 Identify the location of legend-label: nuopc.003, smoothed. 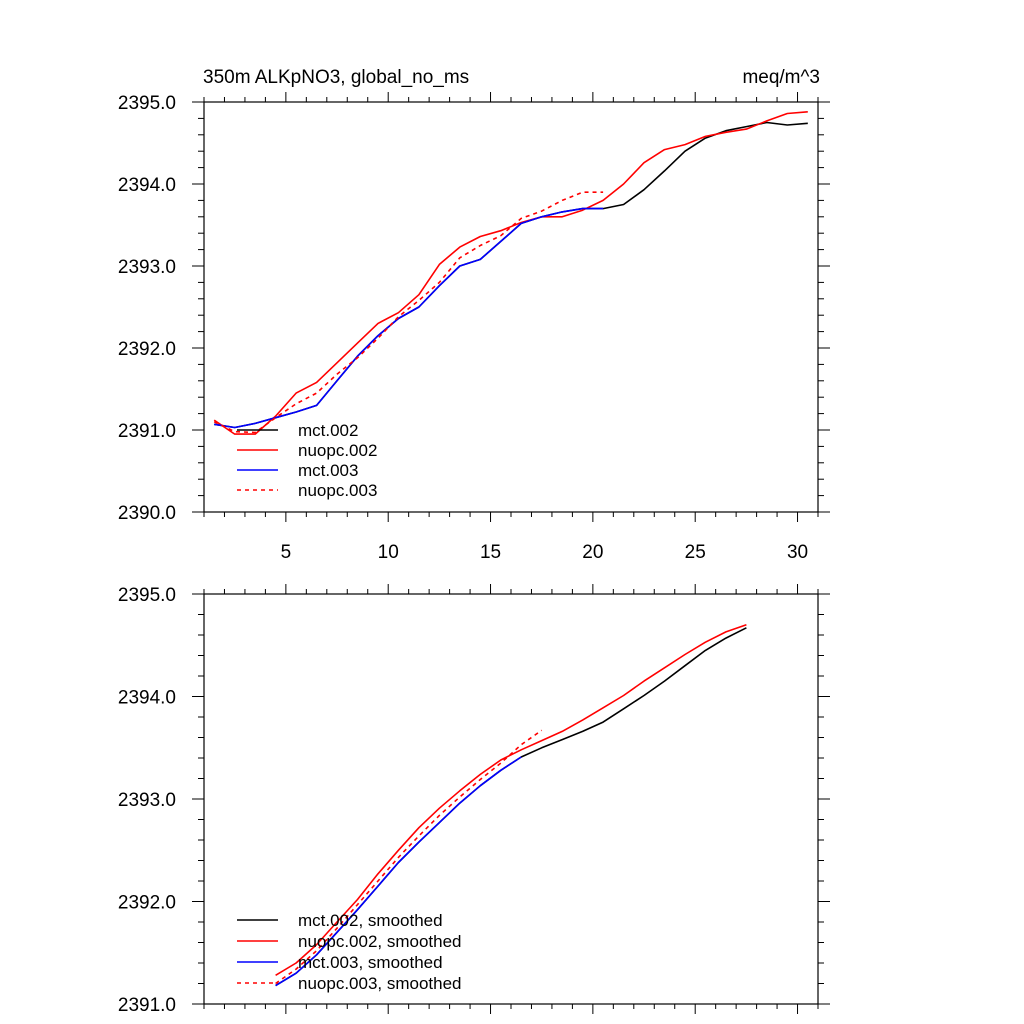
(380, 983).